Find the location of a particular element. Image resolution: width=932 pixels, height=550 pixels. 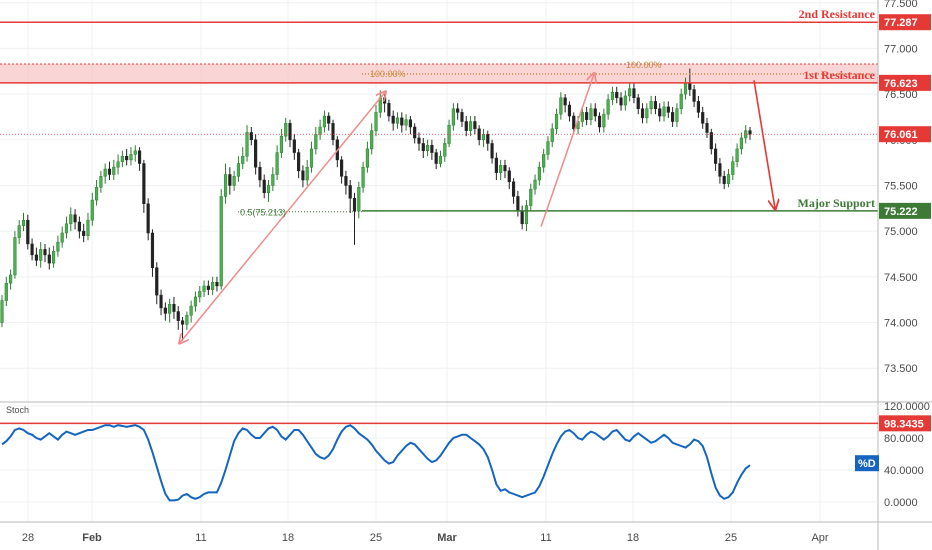

stoch-axis: 120.0000 80.0000 40.0000 0.0000 is located at coordinates (907, 455).